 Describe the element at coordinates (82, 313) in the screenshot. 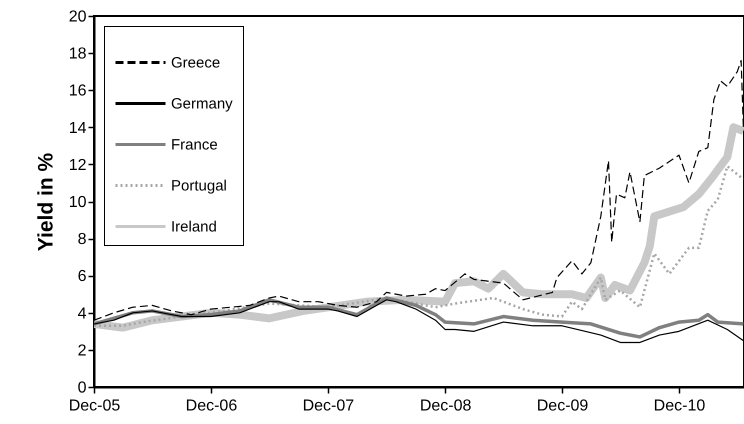

I see `y-tick-label: 4` at that location.